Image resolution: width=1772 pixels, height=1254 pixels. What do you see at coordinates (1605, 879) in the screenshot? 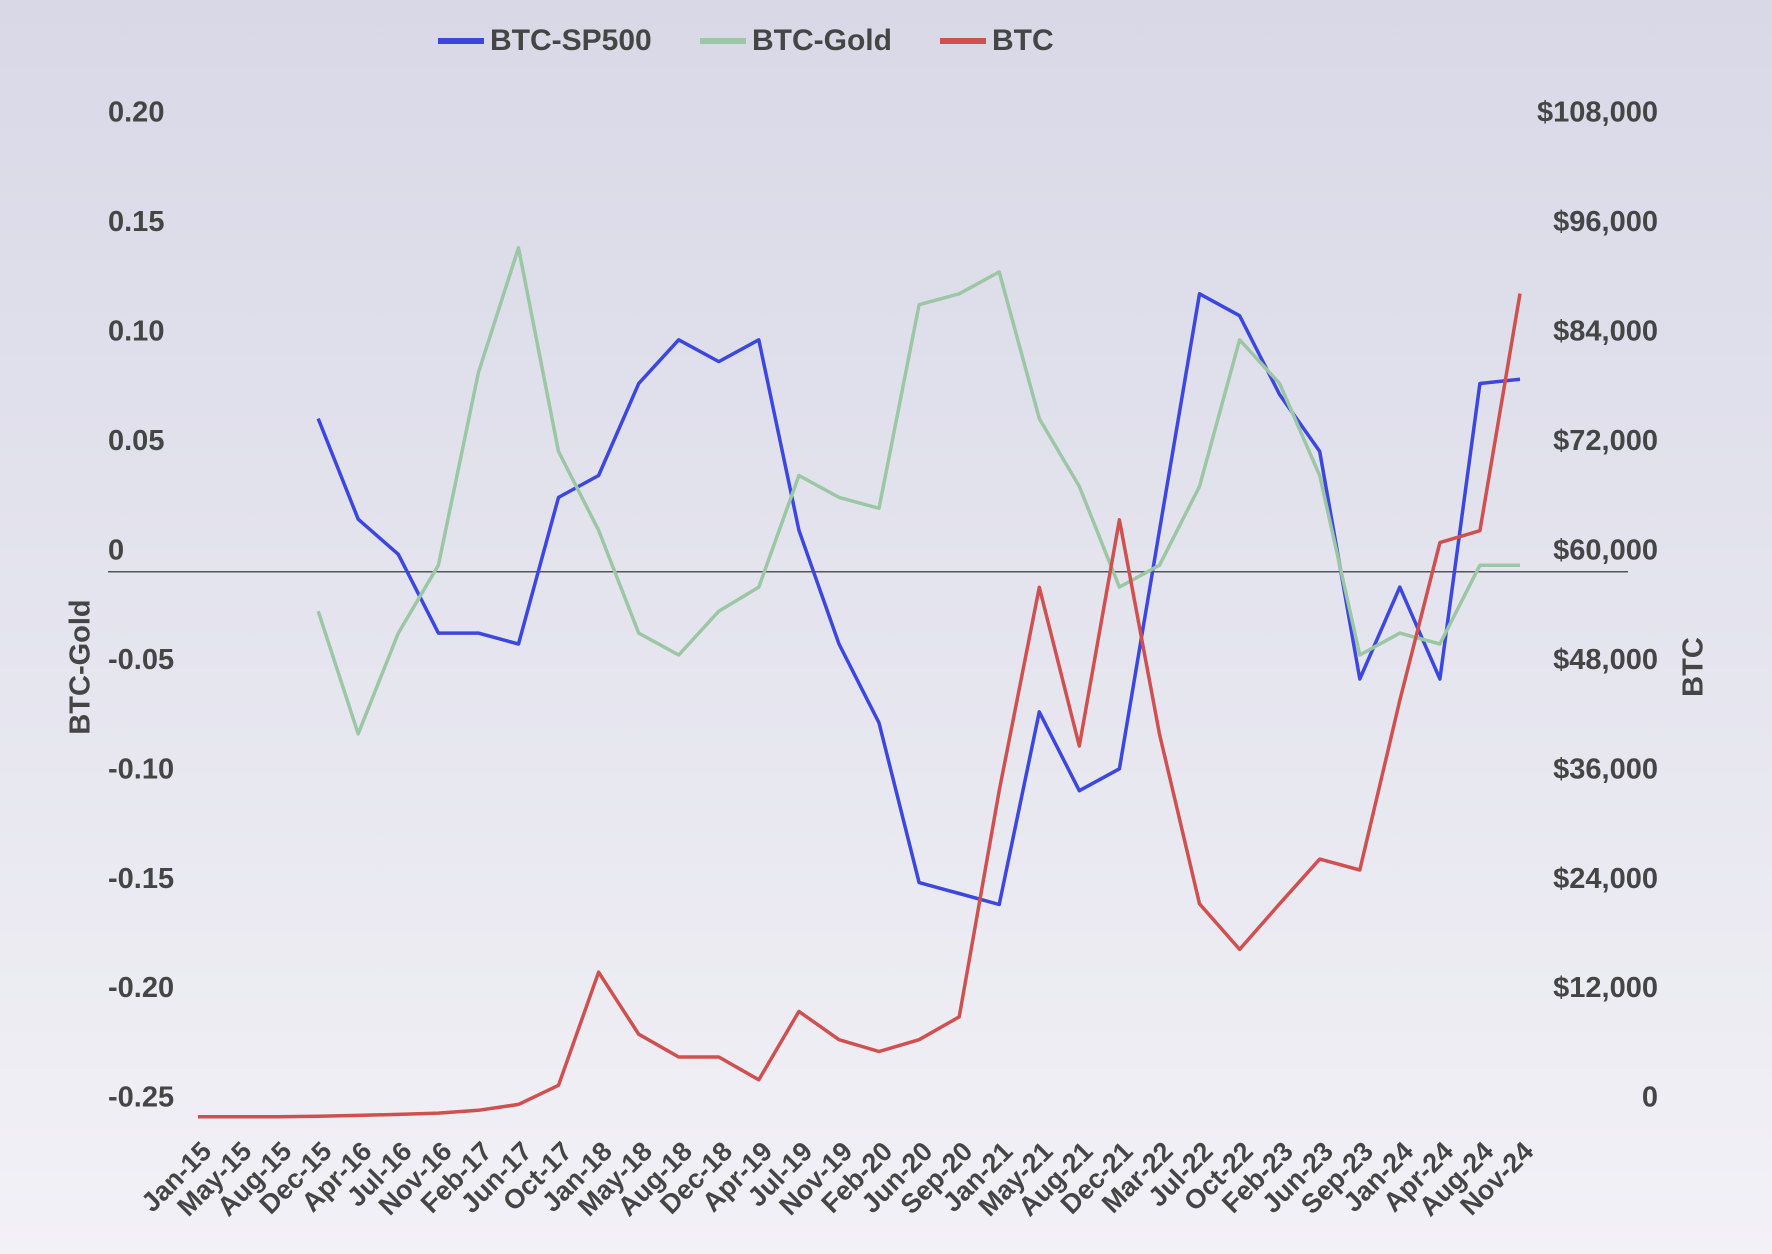
I see `y2-tick-label: $24,000` at bounding box center [1605, 879].